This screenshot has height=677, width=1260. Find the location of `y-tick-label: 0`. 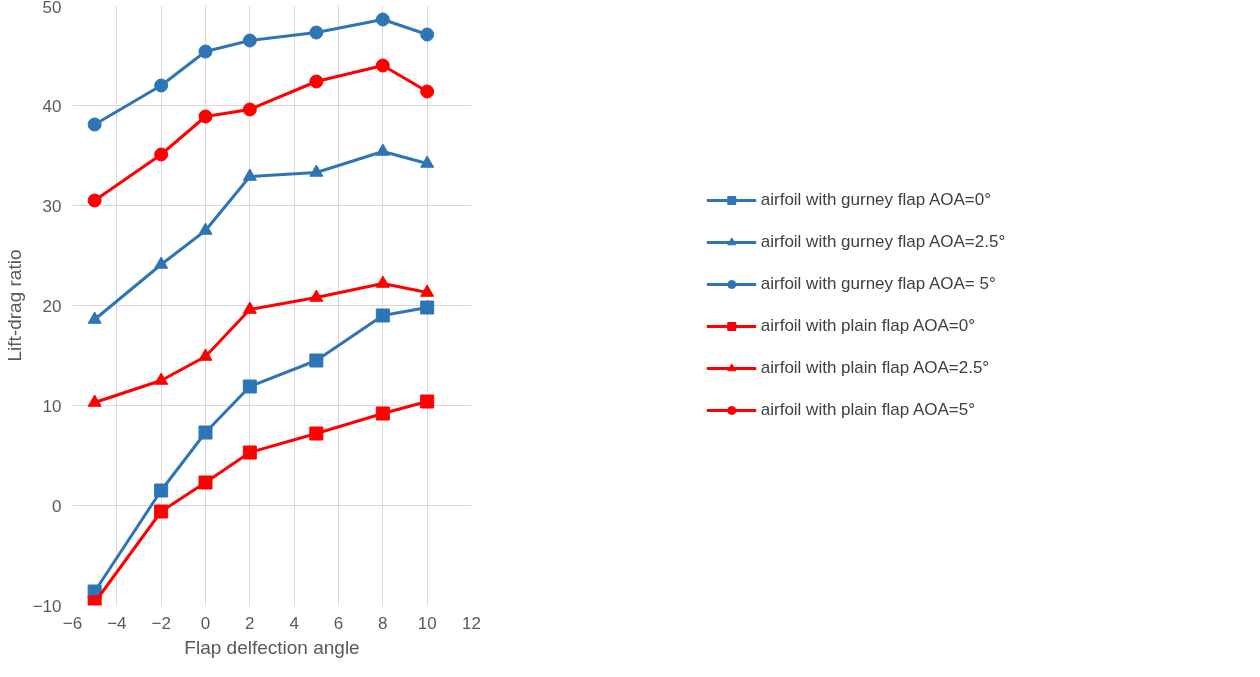

y-tick-label: 0 is located at coordinates (57, 506).